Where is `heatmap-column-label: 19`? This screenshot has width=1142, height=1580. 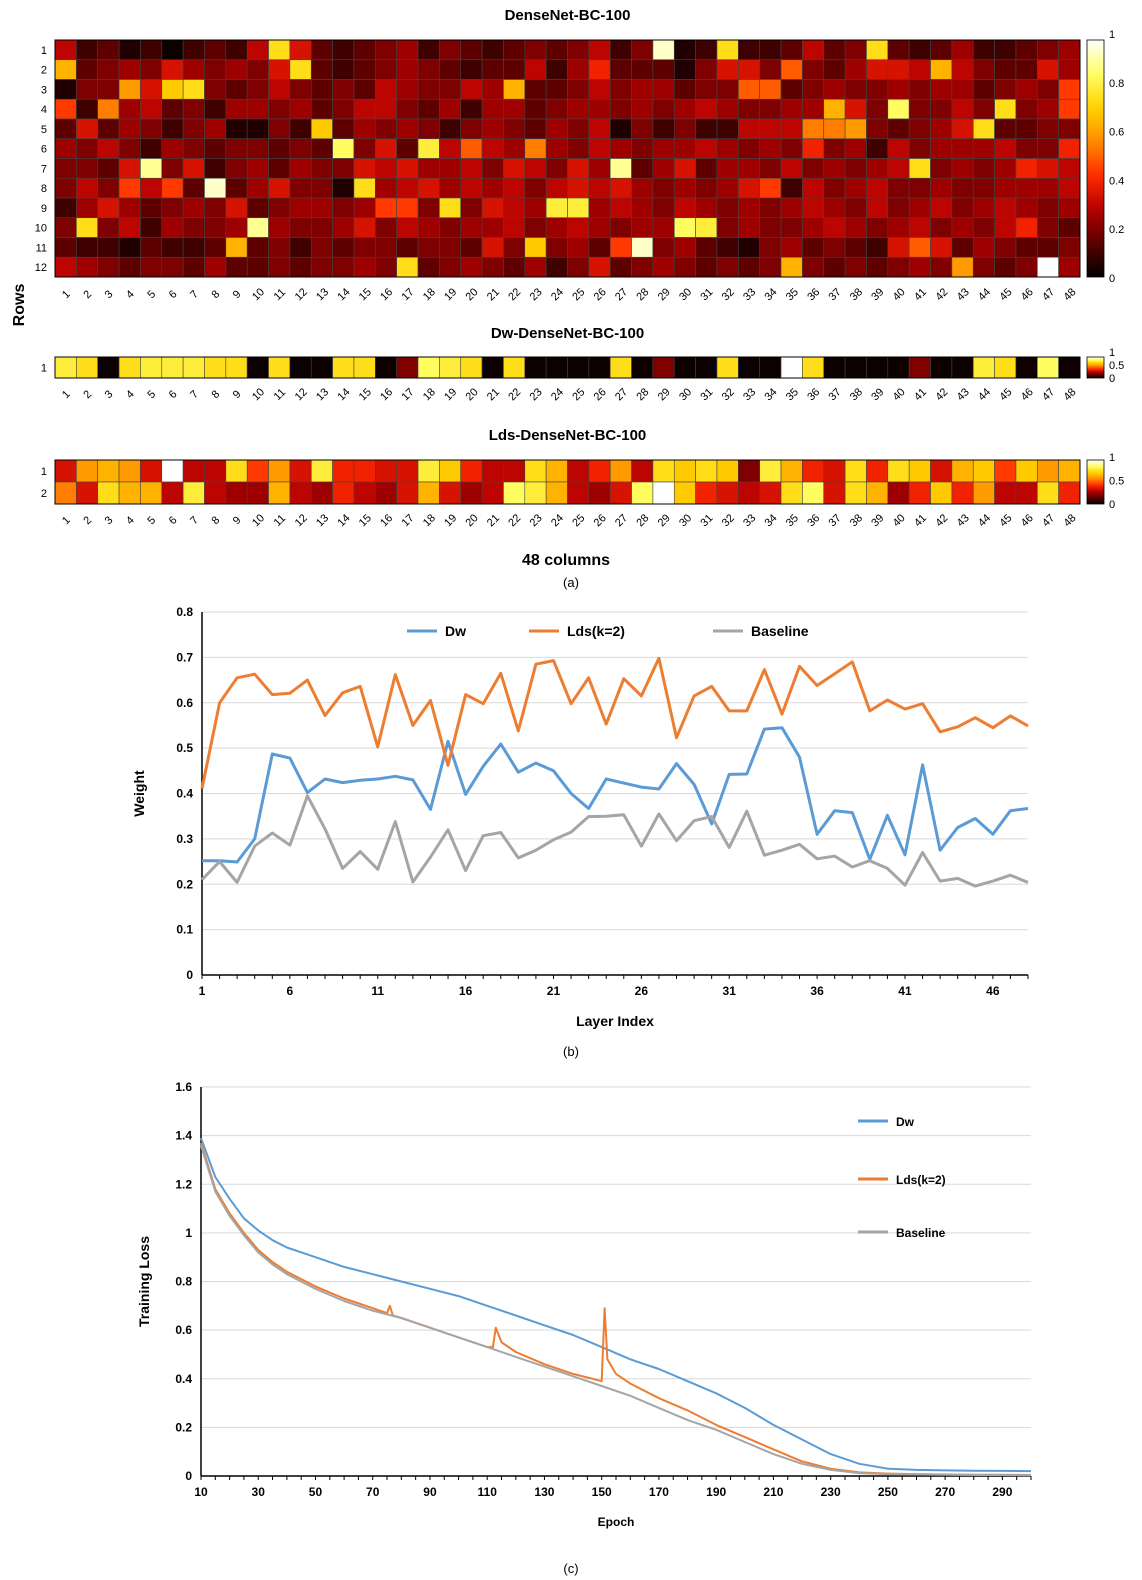 heatmap-column-label: 19 is located at coordinates (450, 520).